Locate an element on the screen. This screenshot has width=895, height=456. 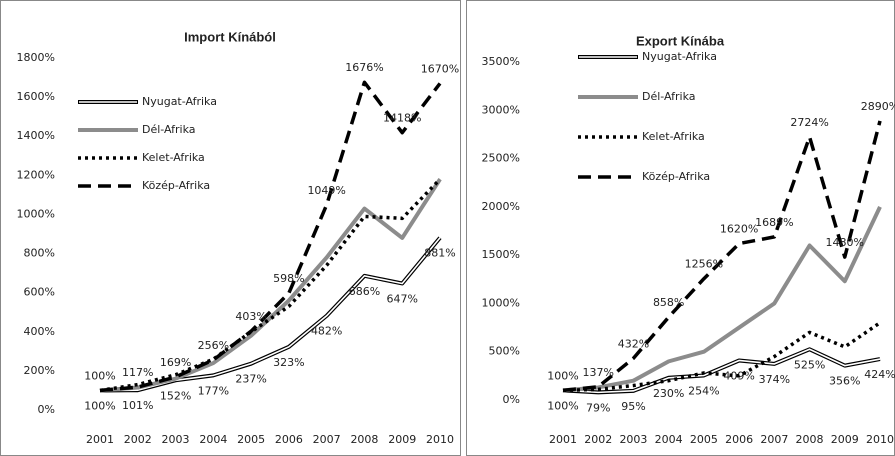
data-label: 1418% is located at coordinates (402, 118).